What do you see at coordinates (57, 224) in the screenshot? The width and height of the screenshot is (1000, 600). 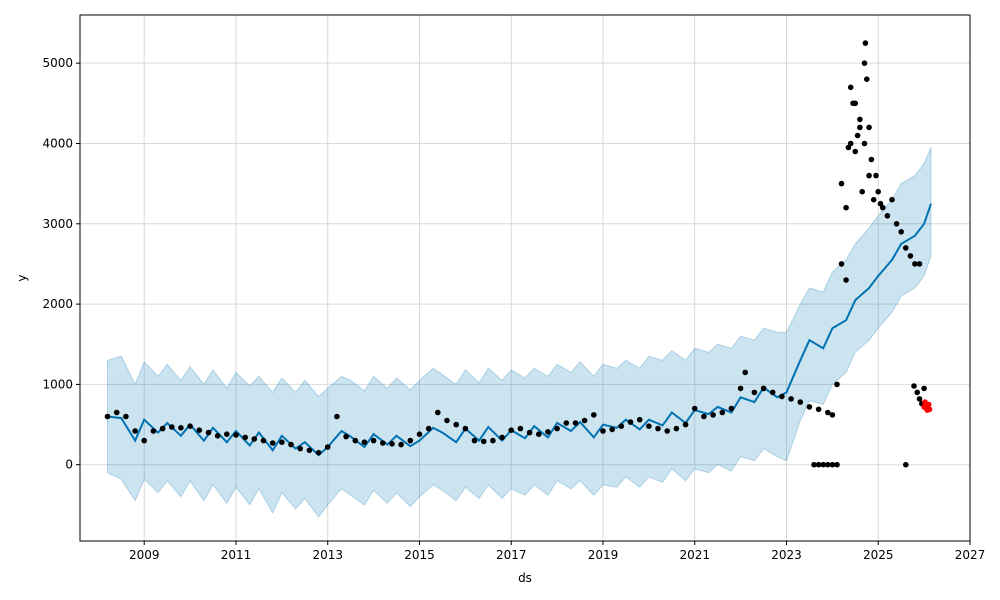 I see `y-tick-label: 3000` at bounding box center [57, 224].